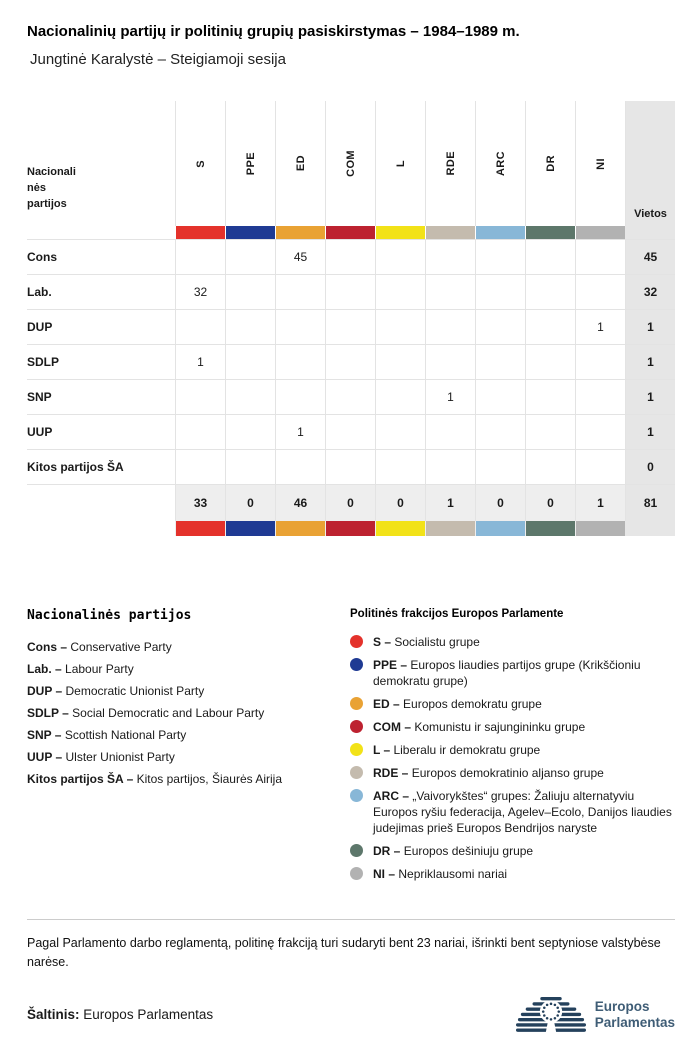 The image size is (700, 1038). What do you see at coordinates (450, 163) in the screenshot?
I see `column-header-rde: RDE` at bounding box center [450, 163].